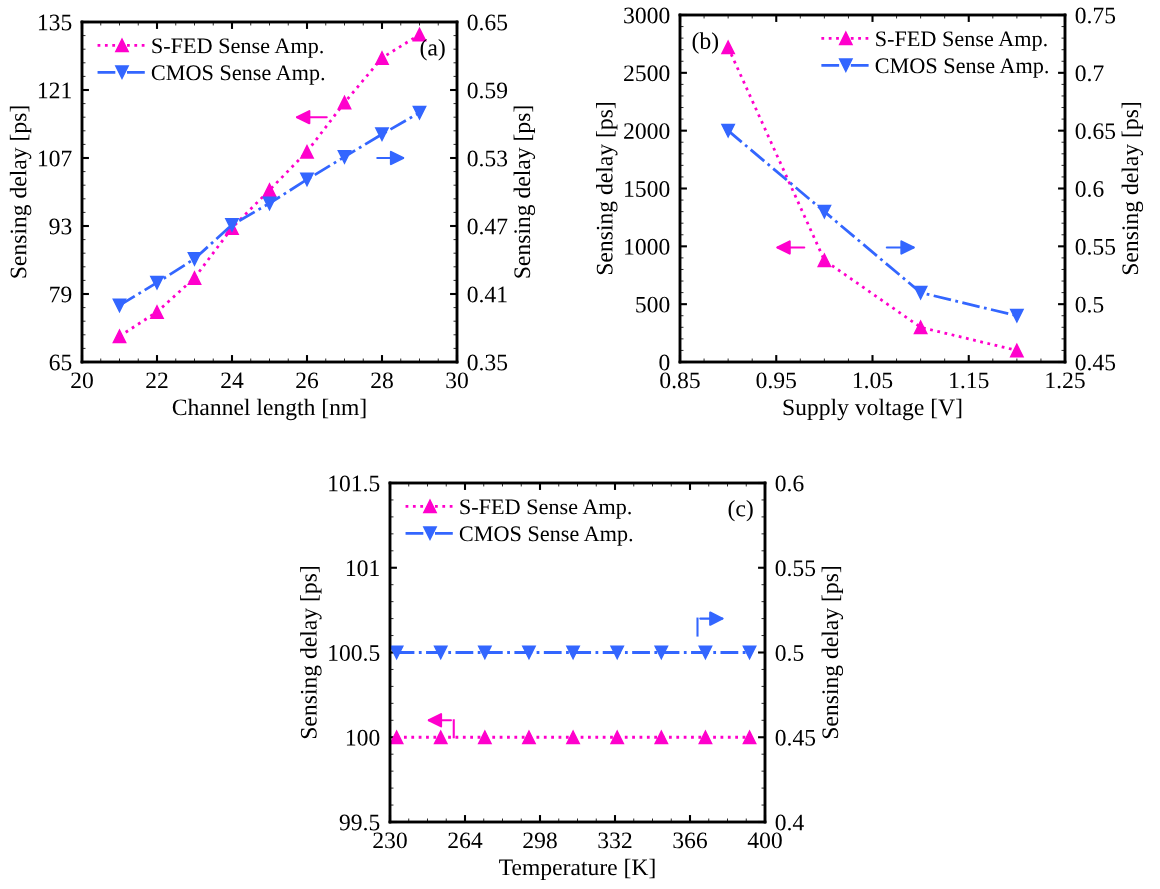 The width and height of the screenshot is (1160, 889). What do you see at coordinates (540, 840) in the screenshot?
I see `x-tick-label: 298` at bounding box center [540, 840].